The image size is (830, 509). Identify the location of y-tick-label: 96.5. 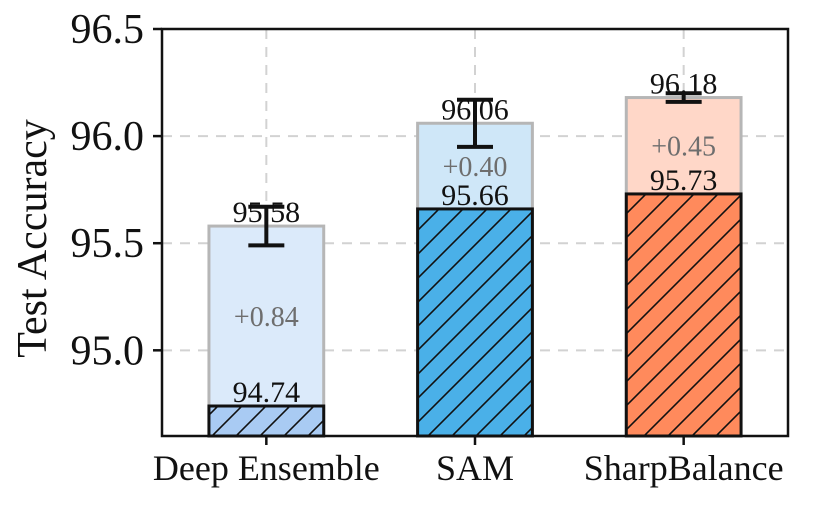
(108, 30).